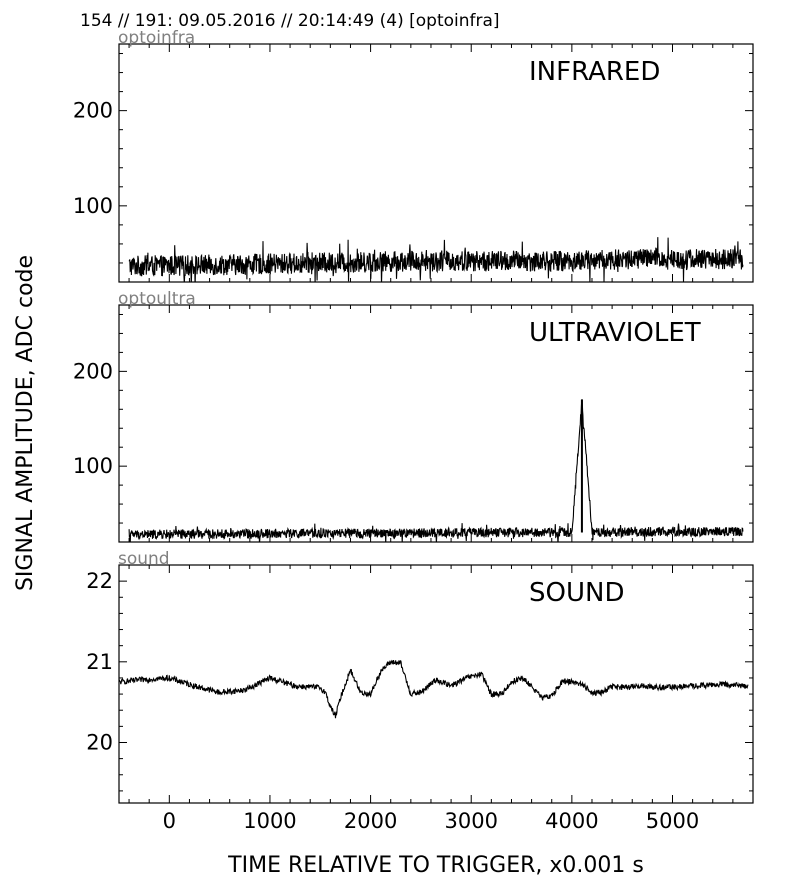 The image size is (792, 882). I want to click on y-tick-label: 22, so click(99, 581).